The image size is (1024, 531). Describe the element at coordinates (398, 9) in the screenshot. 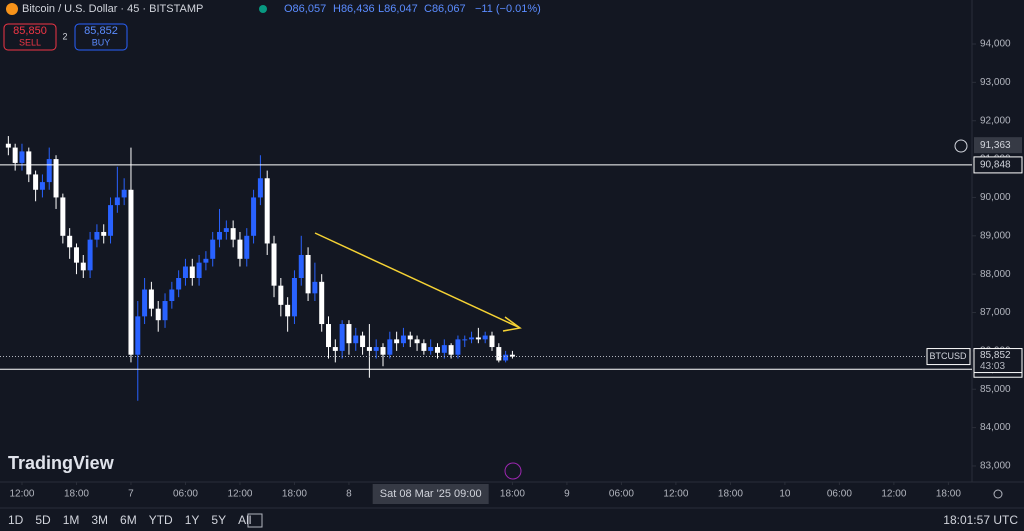

I see `ohlc-low: L86,047` at that location.